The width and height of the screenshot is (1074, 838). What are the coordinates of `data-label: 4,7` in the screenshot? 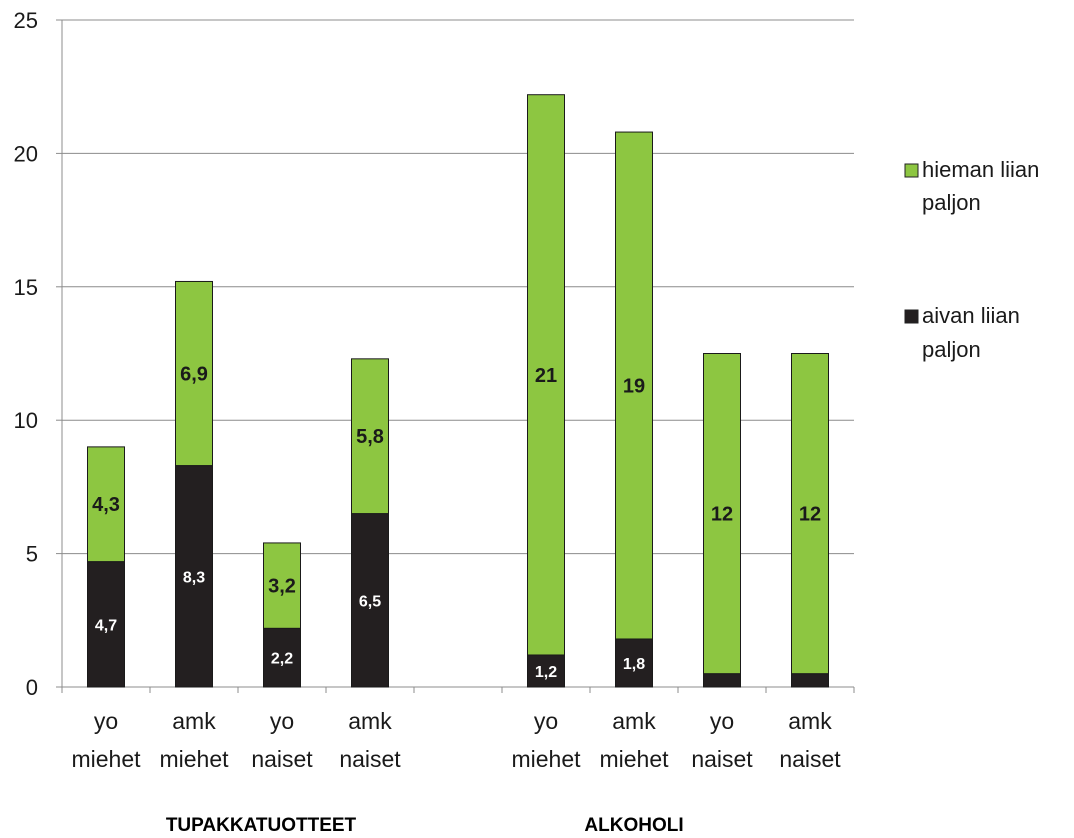 It's located at (106, 625).